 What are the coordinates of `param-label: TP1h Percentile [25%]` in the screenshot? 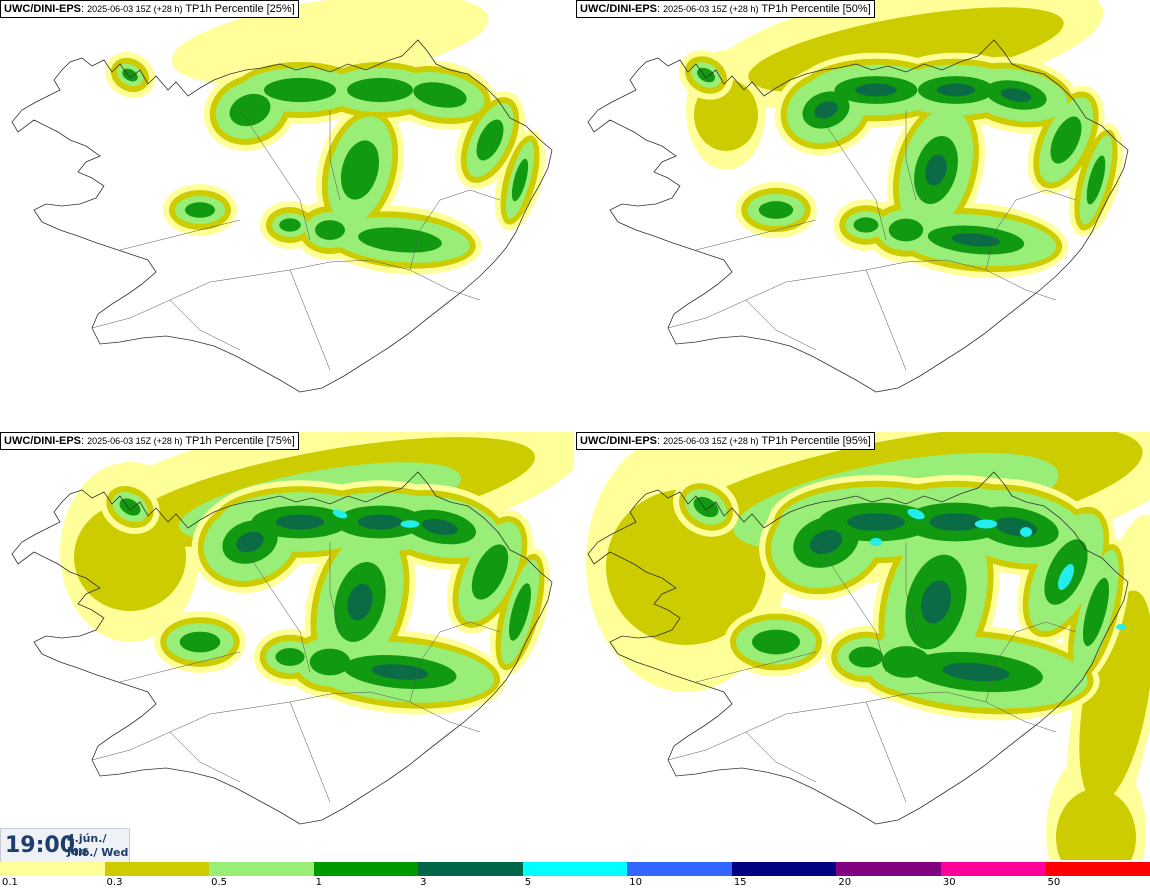 It's located at (240, 9).